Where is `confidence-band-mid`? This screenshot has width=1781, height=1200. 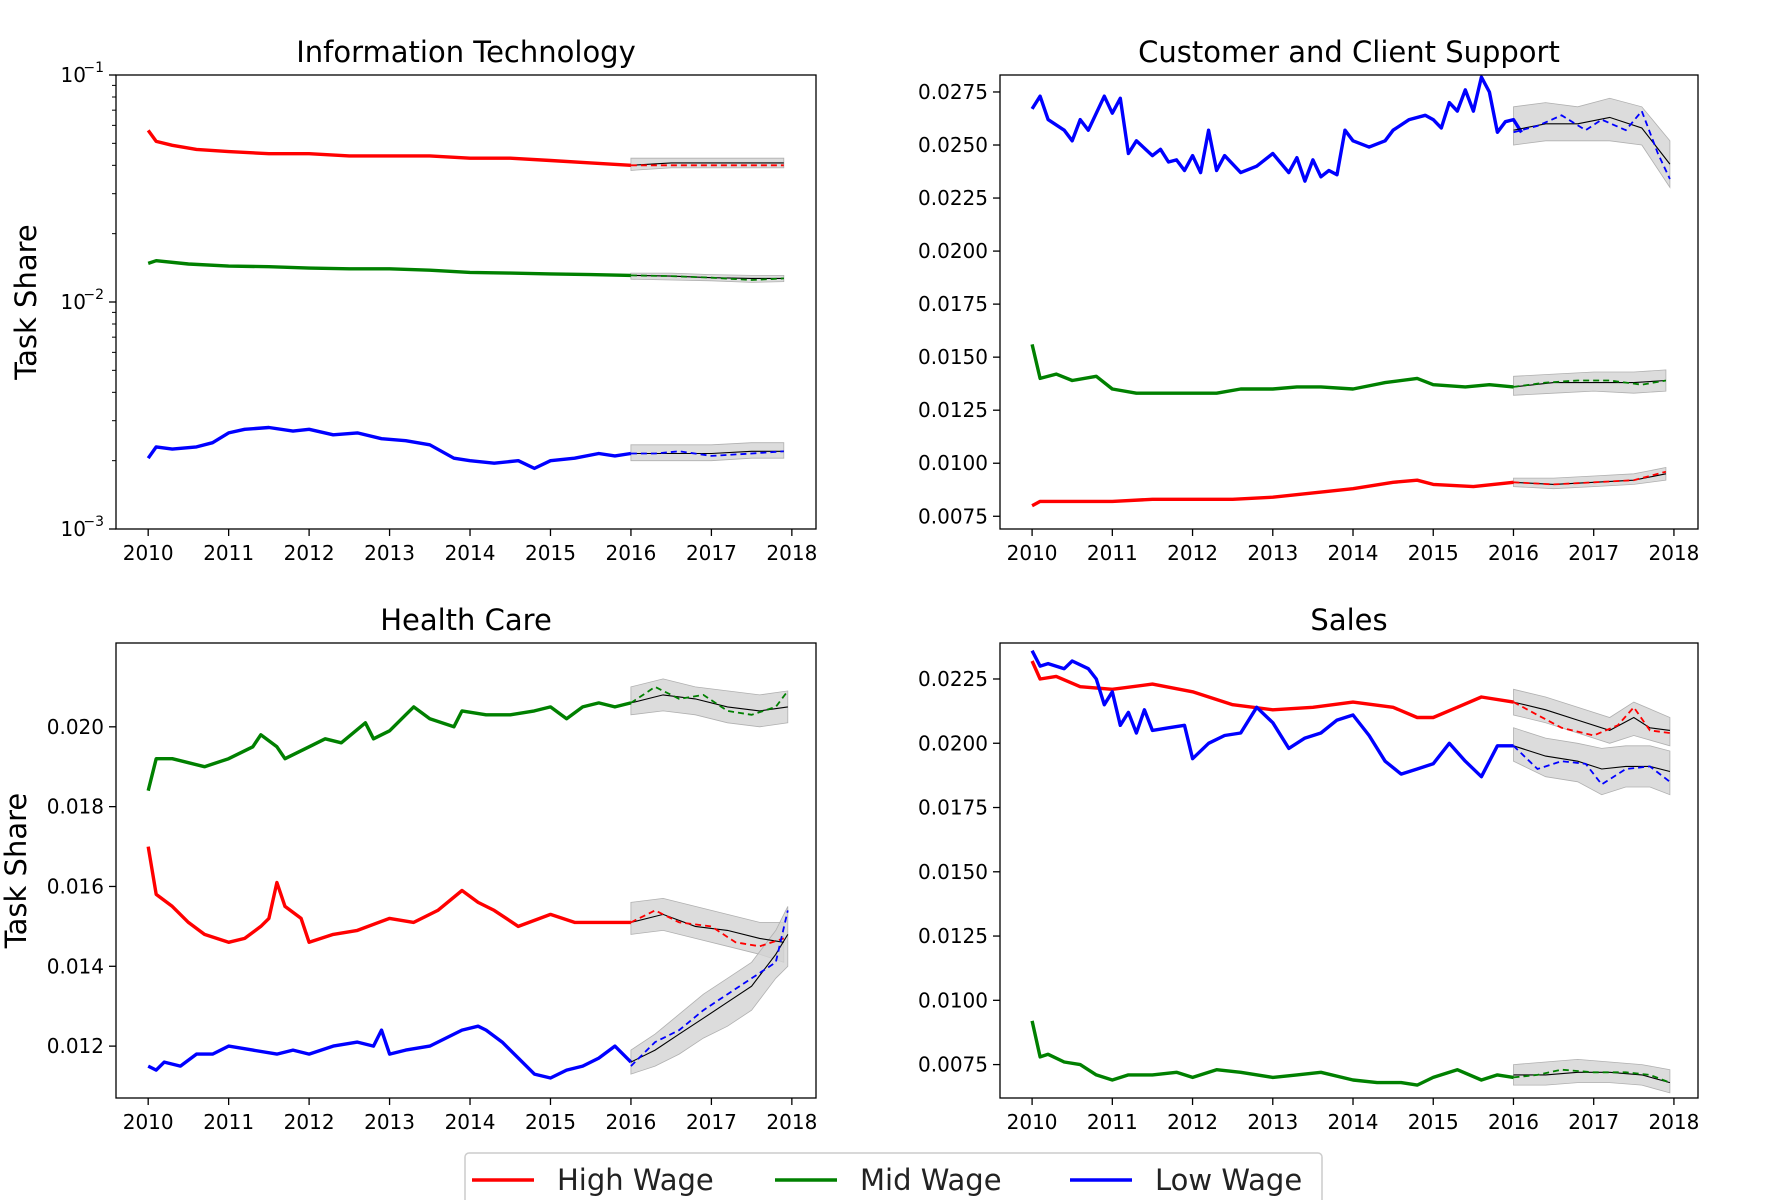 confidence-band-mid is located at coordinates (1592, 1076).